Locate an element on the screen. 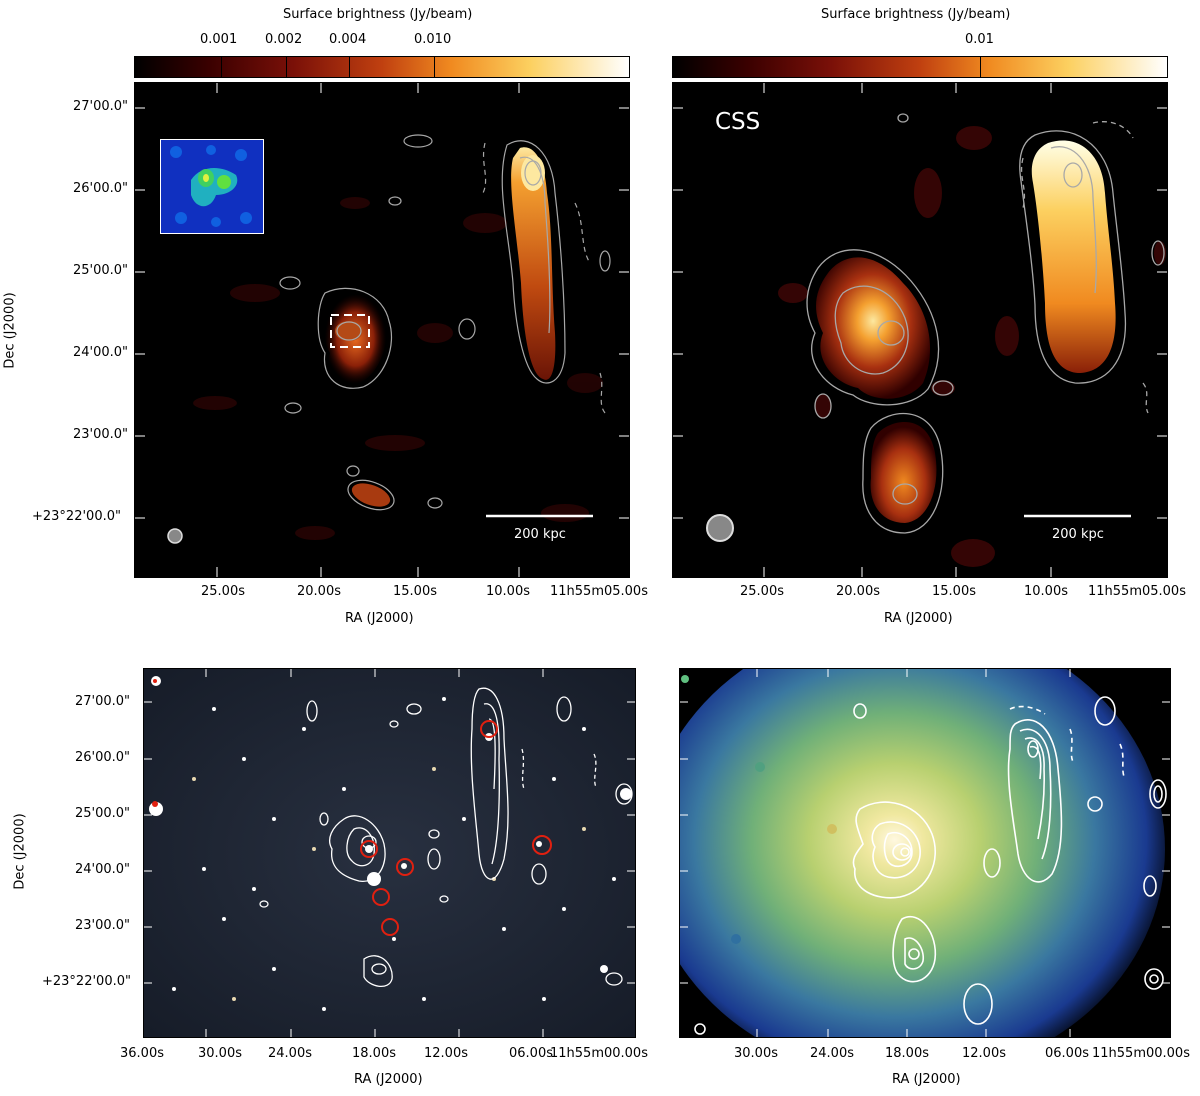  colorbar-tick-left-1: 0.001 is located at coordinates (219, 39).